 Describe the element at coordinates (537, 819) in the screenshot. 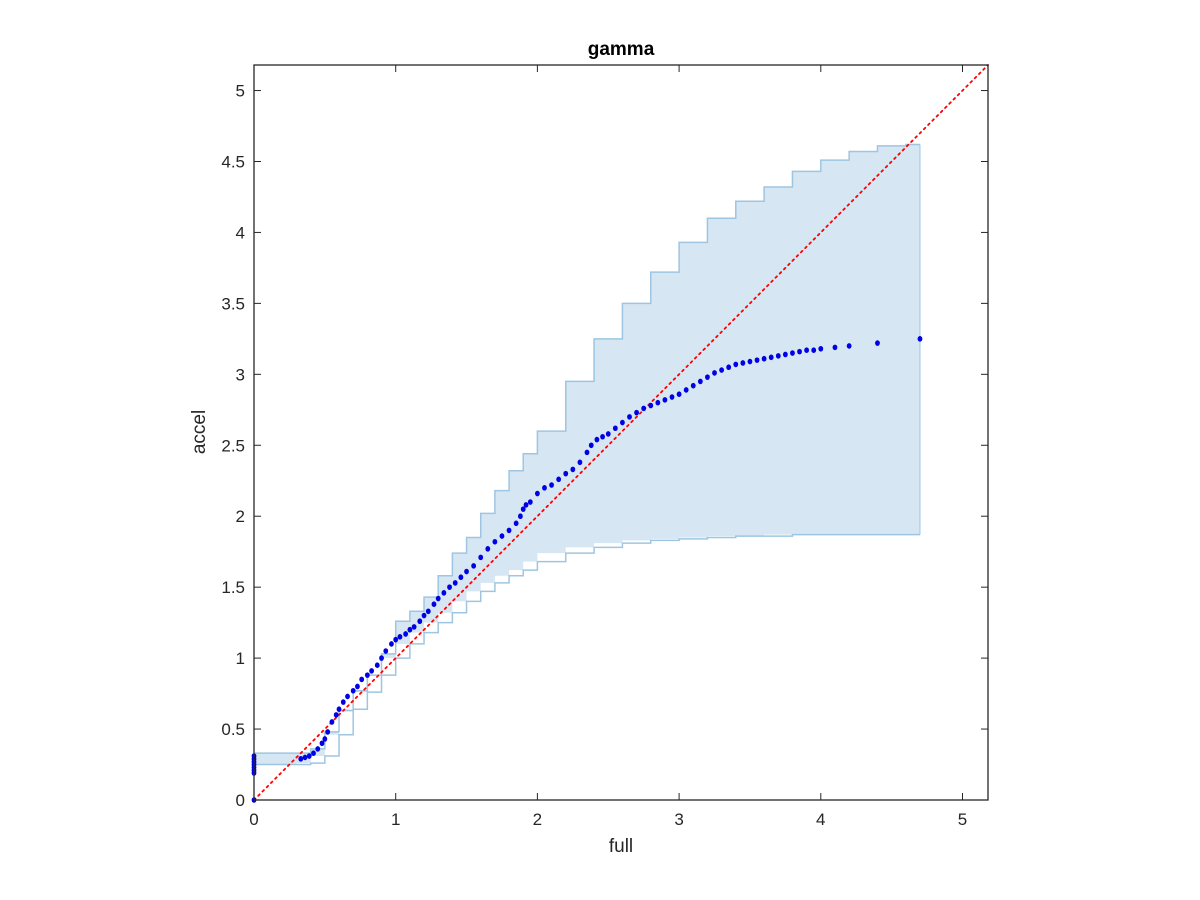

I see `x-tick-label: 2` at that location.